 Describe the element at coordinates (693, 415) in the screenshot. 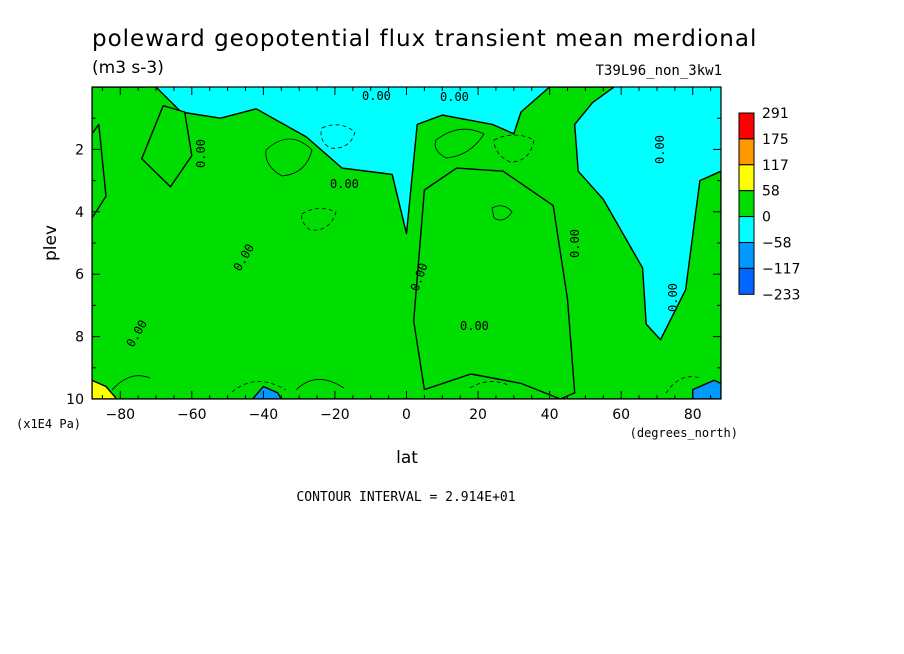

I see `x-tick-label: 80` at that location.